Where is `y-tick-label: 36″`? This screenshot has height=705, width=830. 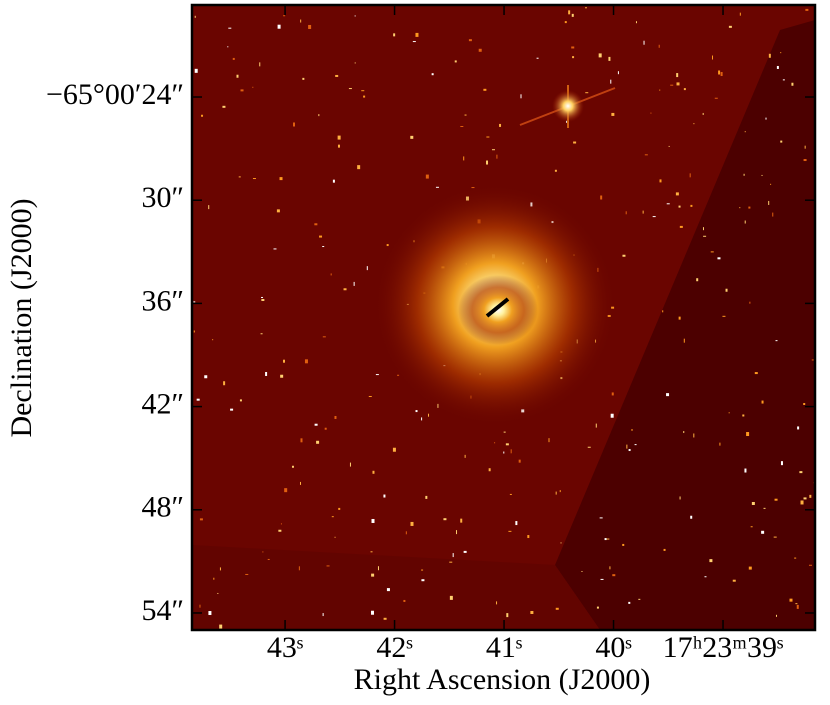
y-tick-label: 36″ is located at coordinates (163, 300).